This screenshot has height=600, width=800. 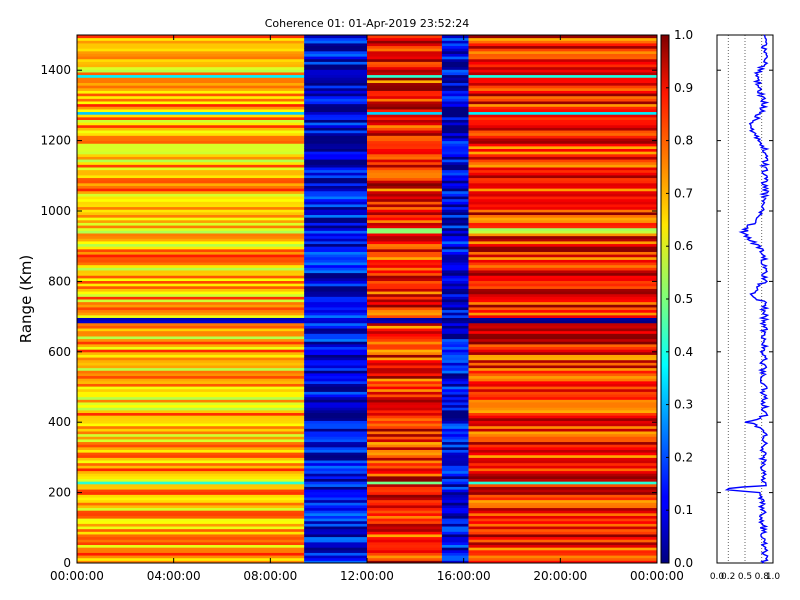 I want to click on x-tick-label: 04:00:00, so click(x=174, y=576).